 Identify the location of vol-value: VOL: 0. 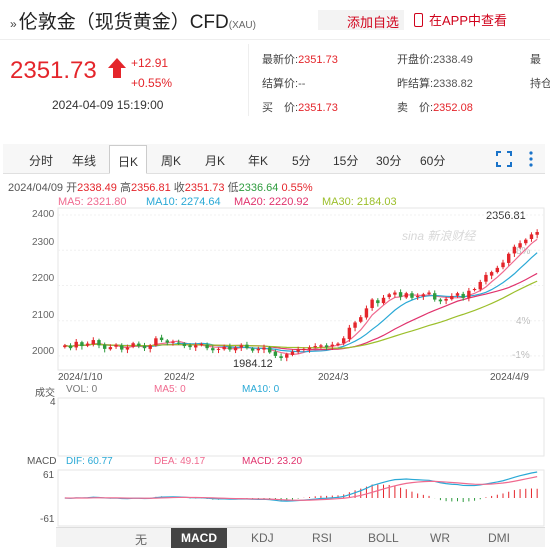
(82, 389).